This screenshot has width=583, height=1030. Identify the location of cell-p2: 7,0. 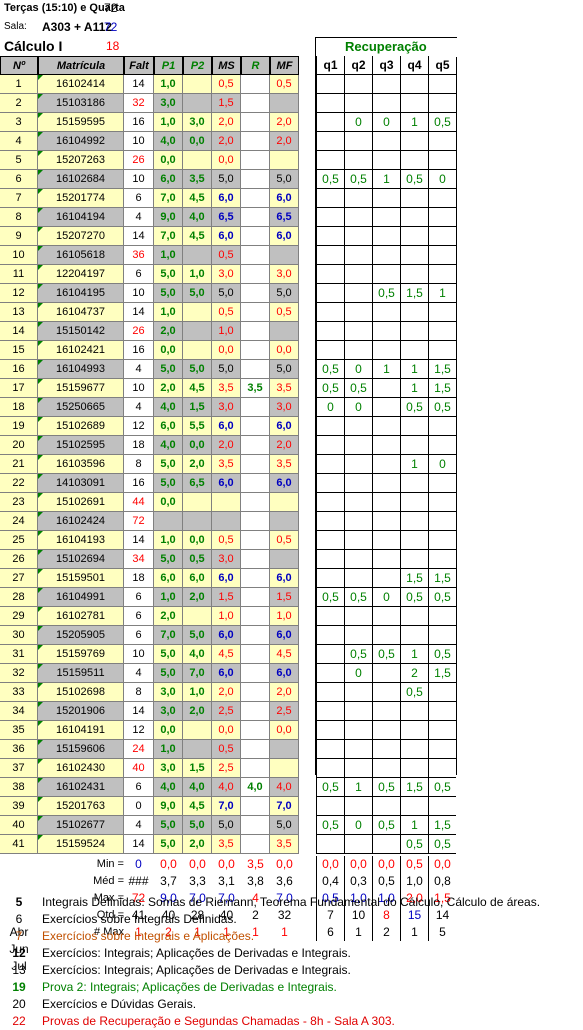
(197, 673).